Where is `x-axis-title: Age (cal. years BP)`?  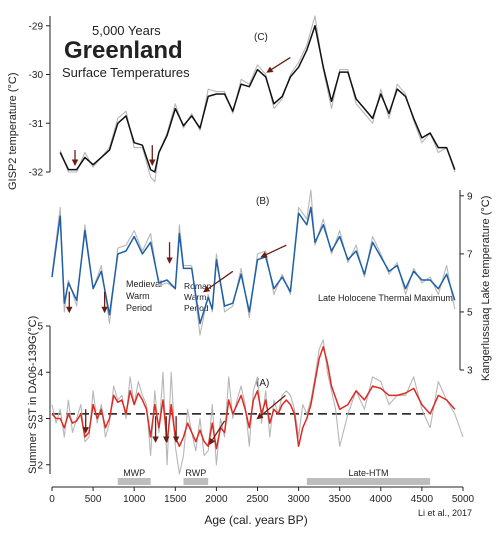
x-axis-title: Age (cal. years BP) is located at coordinates (255, 520).